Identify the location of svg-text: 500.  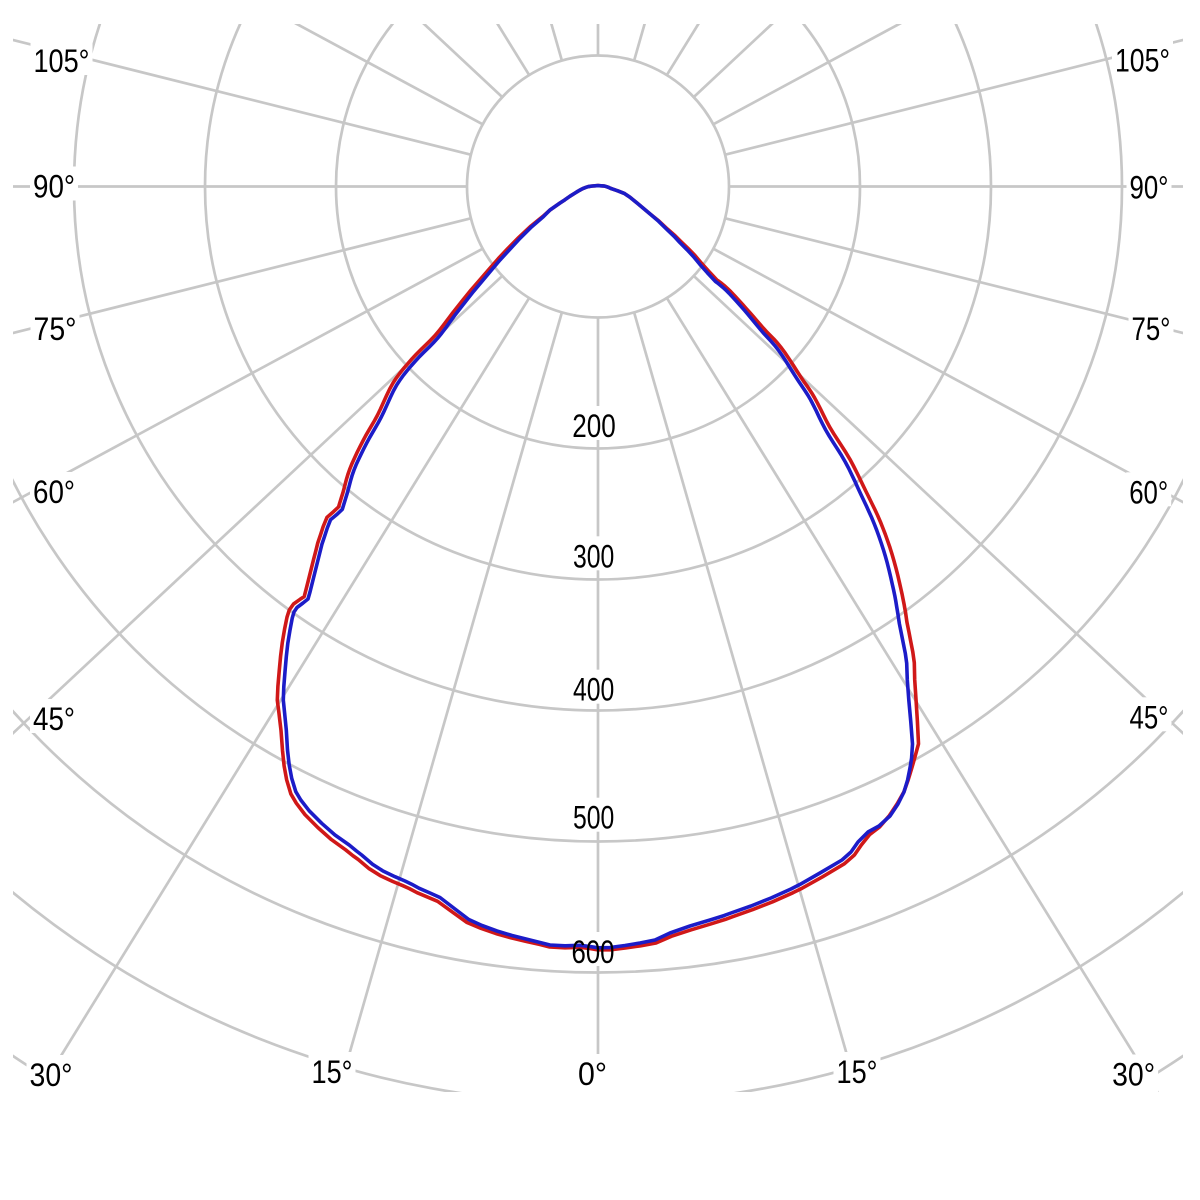
(593, 818).